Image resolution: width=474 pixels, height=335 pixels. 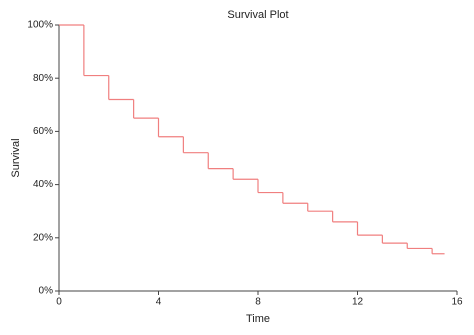 I want to click on y-tick-label: 80%, so click(x=43, y=78).